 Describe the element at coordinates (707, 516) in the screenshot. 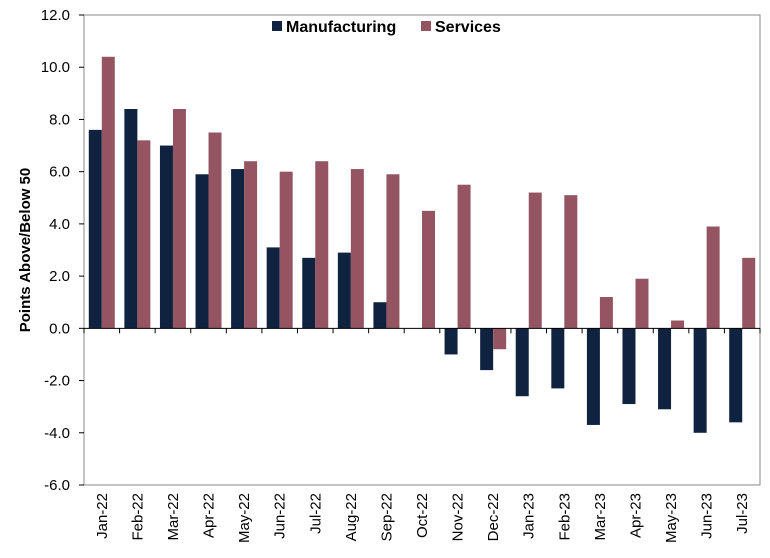

I see `x-tick-label: Jun-23` at that location.